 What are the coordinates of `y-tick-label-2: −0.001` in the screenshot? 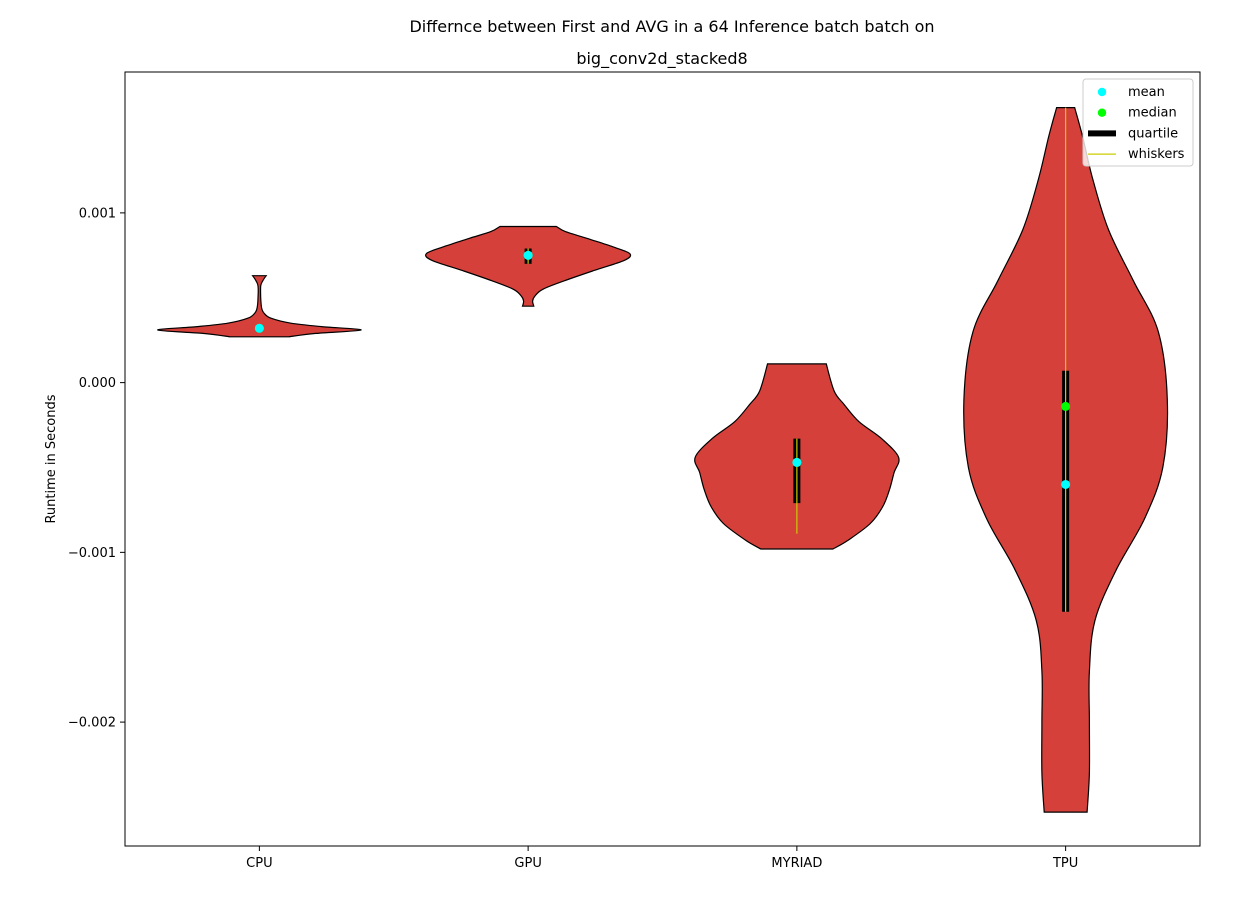 It's located at (92, 553).